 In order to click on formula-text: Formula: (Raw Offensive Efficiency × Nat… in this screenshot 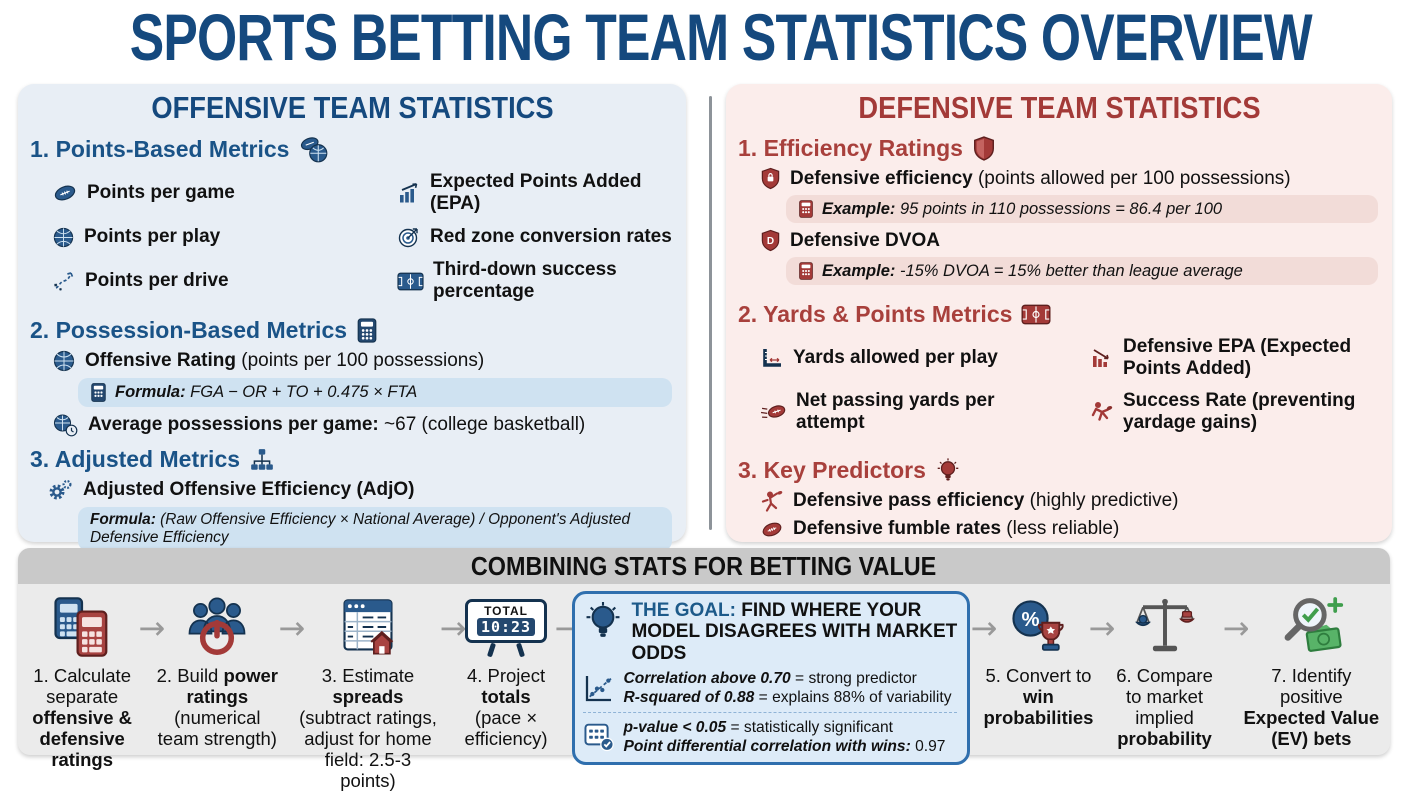, I will do `click(360, 528)`.